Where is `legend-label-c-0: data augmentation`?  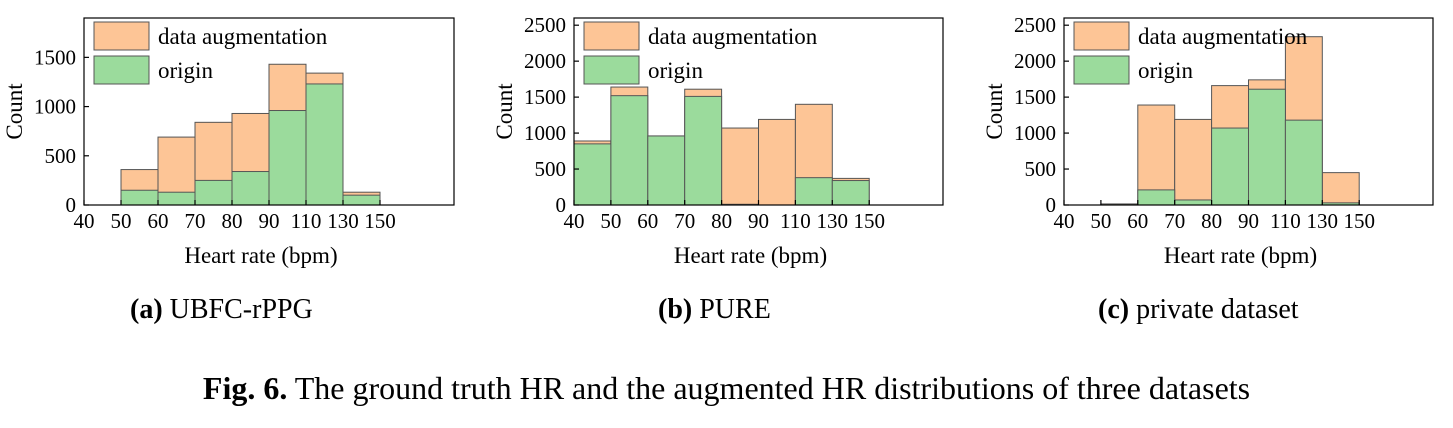 legend-label-c-0: data augmentation is located at coordinates (1223, 36).